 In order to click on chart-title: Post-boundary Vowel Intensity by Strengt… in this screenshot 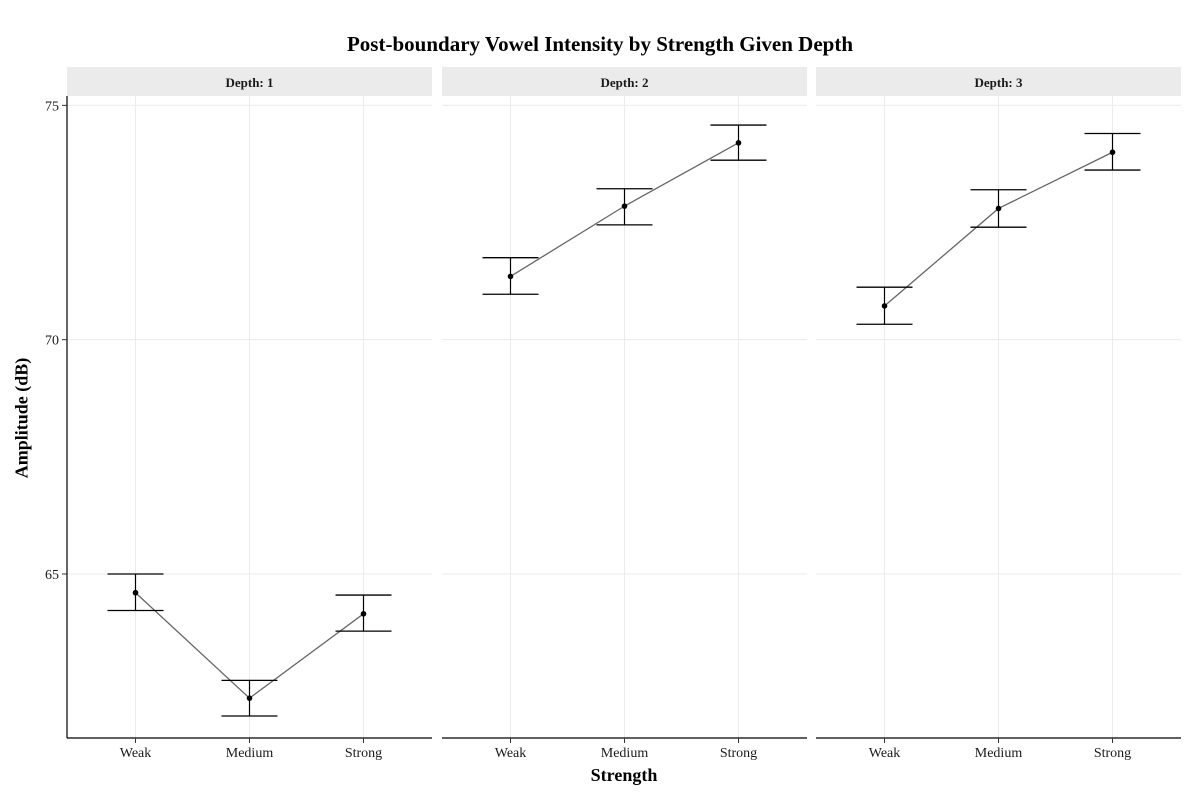, I will do `click(600, 44)`.